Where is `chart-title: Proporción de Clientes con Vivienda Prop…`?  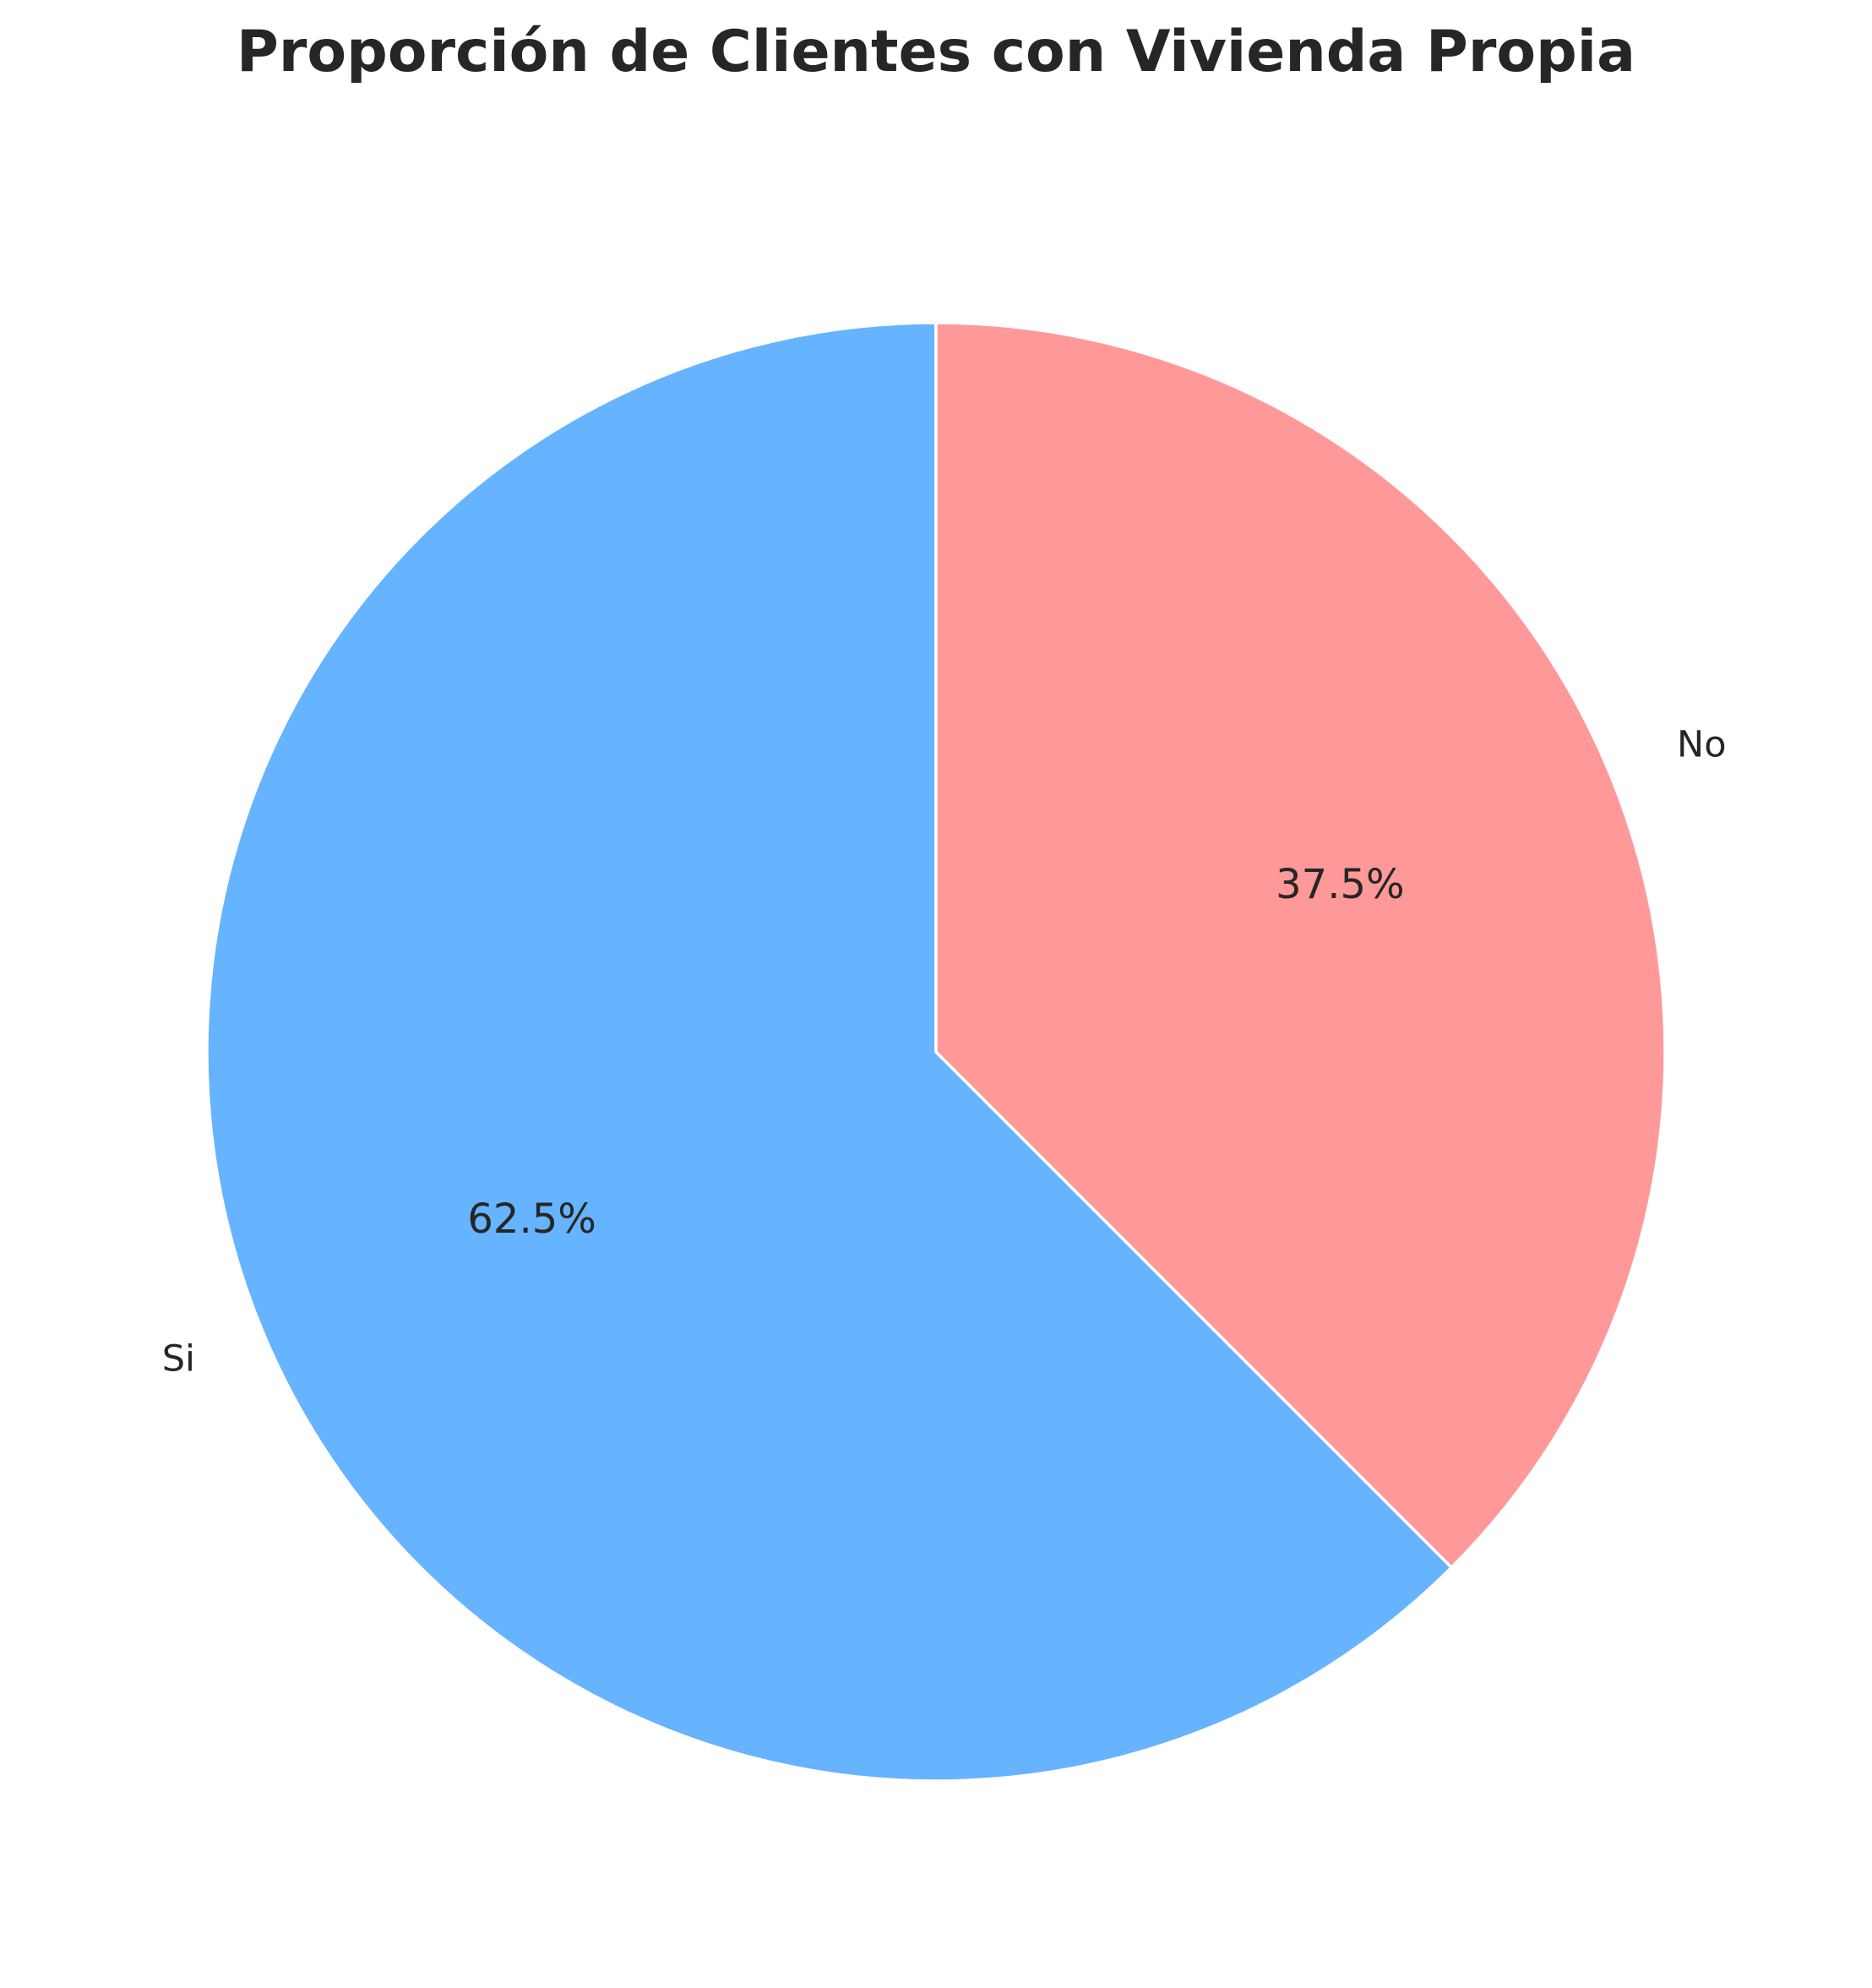 chart-title: Proporción de Clientes con Vivienda Prop… is located at coordinates (936, 52).